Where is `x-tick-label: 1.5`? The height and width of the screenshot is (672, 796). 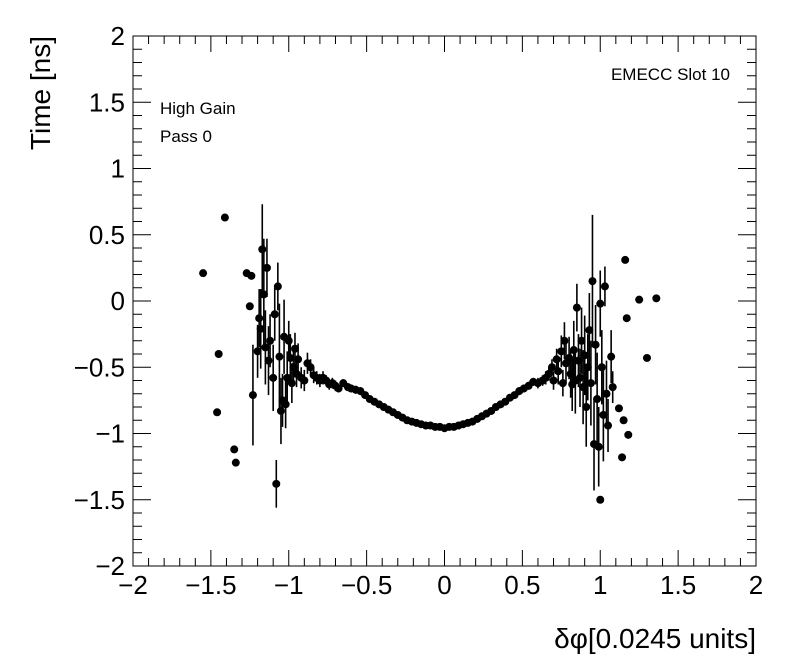
x-tick-label: 1.5 is located at coordinates (678, 585).